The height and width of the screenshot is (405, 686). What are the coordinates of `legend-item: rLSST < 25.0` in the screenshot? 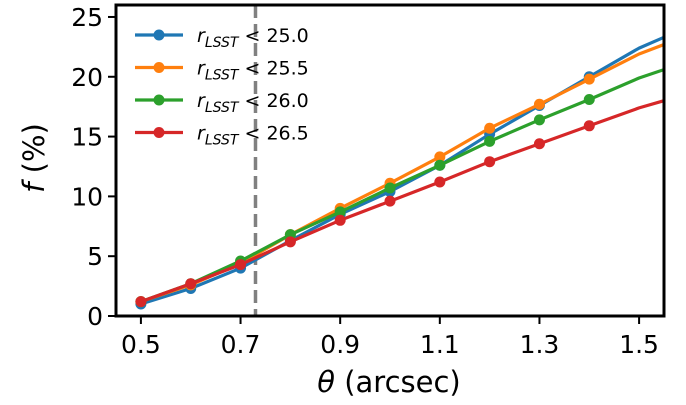 It's located at (222, 38).